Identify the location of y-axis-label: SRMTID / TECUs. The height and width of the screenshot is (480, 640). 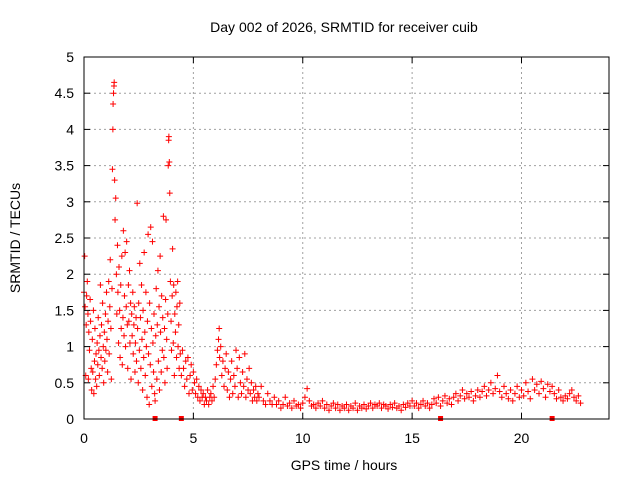
(15, 238).